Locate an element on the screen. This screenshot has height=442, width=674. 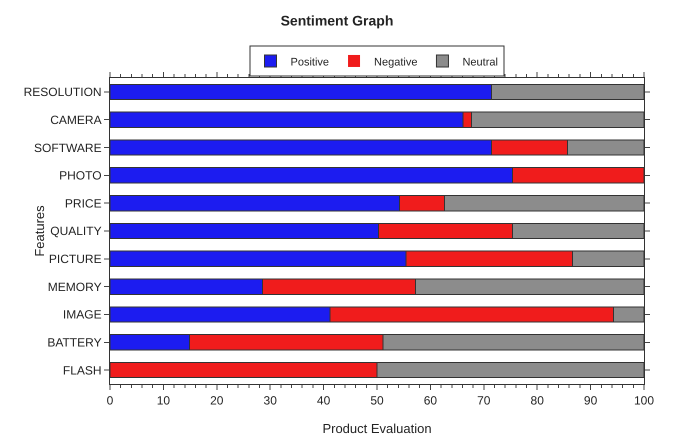
x-tick-label: 80 is located at coordinates (537, 400).